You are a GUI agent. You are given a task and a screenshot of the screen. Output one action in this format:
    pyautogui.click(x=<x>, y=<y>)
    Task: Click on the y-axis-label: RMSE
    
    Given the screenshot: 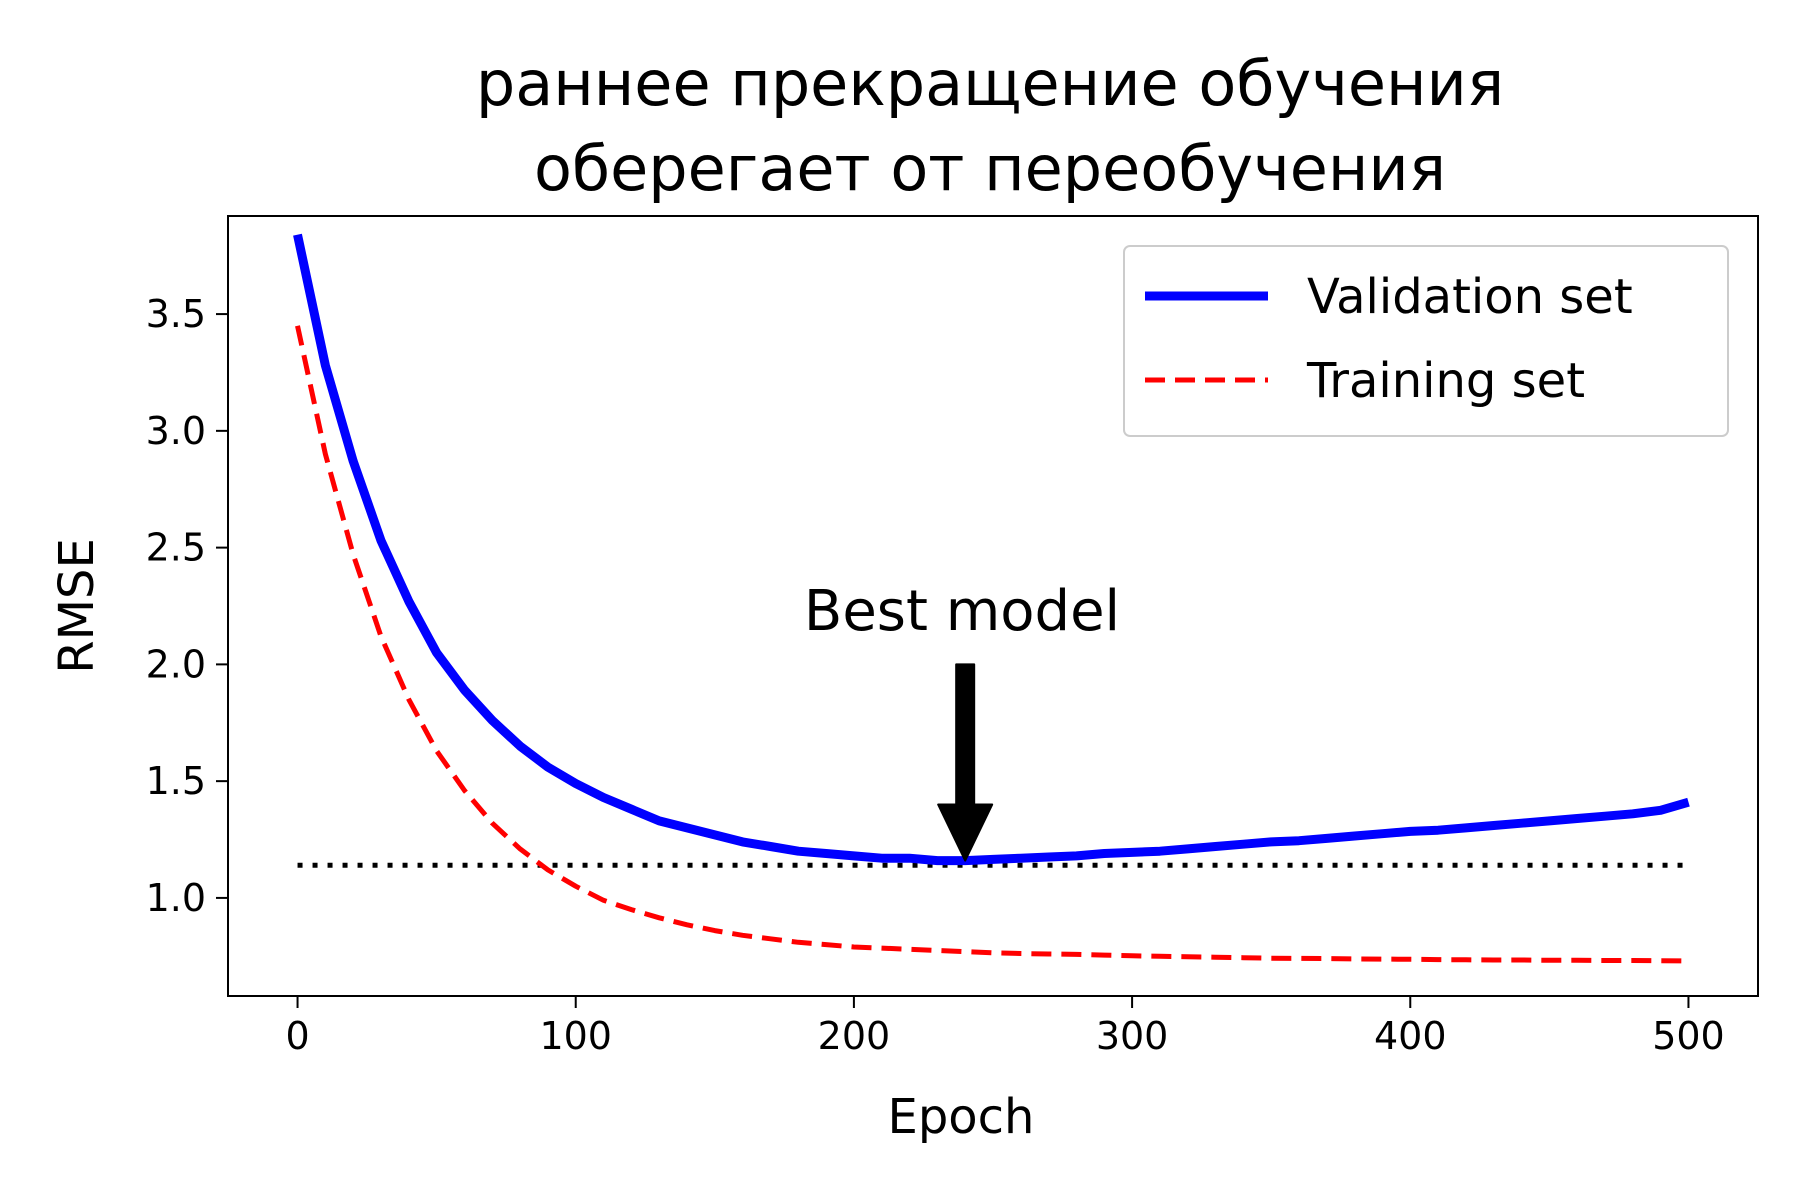 What is the action you would take?
    pyautogui.click(x=77, y=606)
    